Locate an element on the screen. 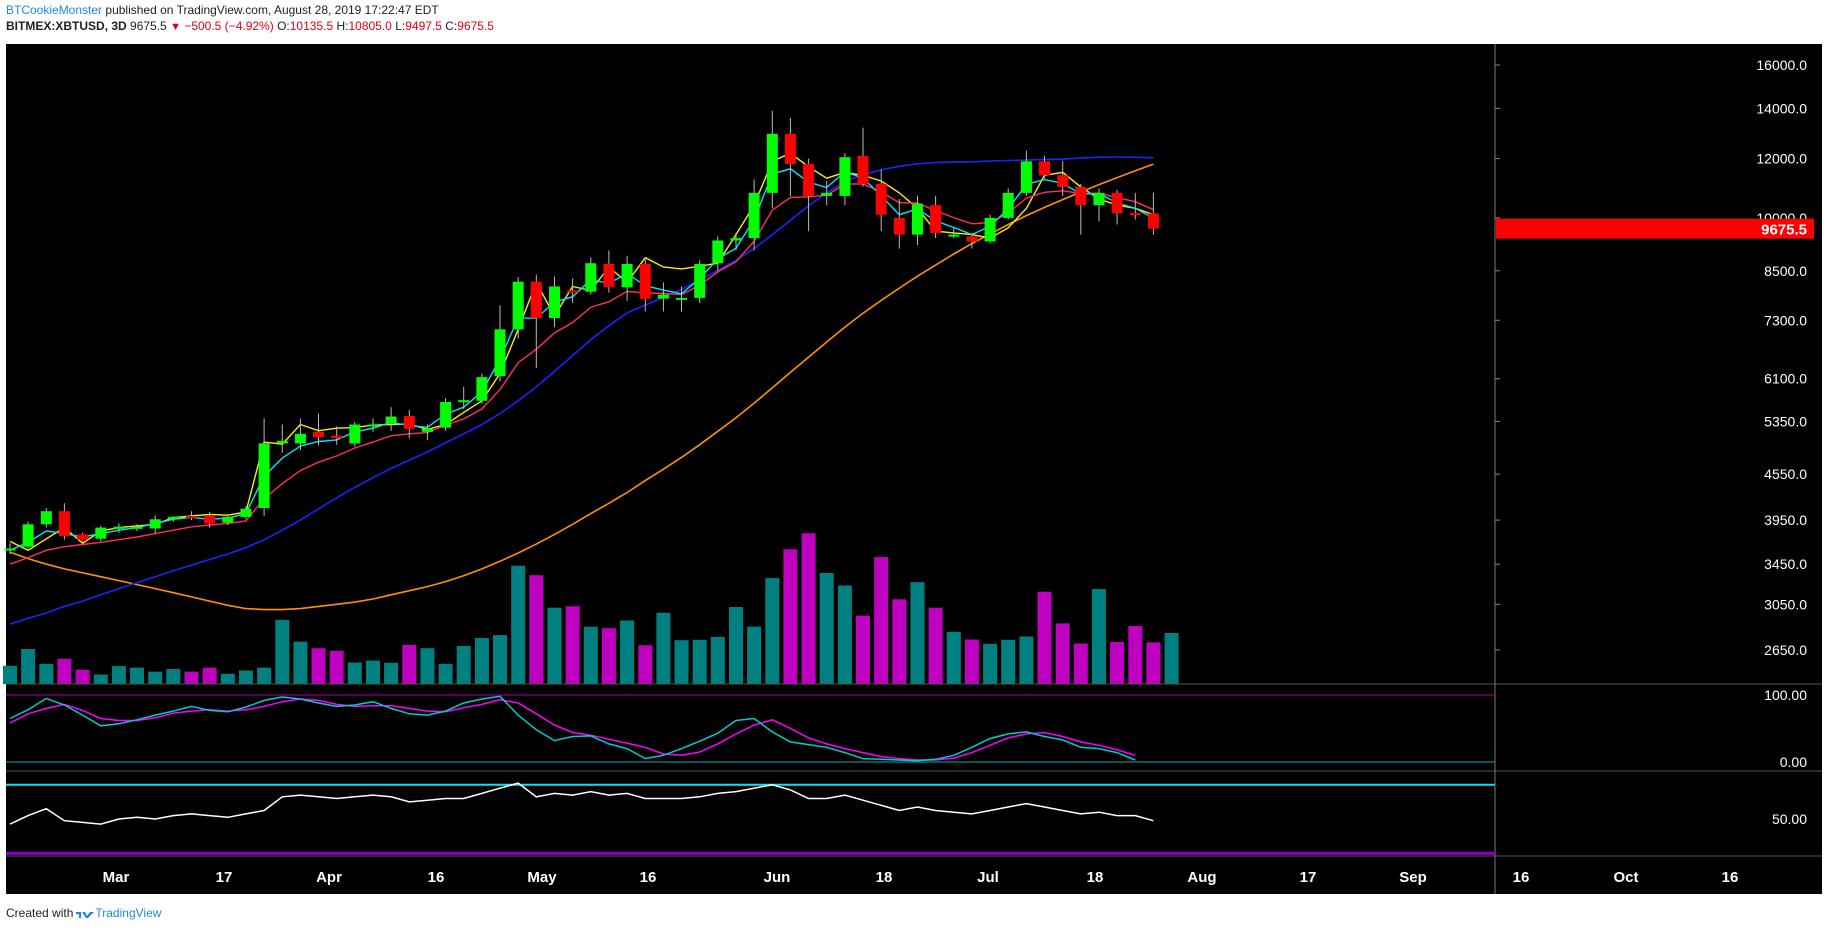 The image size is (1828, 930). time-tick-label: May is located at coordinates (542, 877).